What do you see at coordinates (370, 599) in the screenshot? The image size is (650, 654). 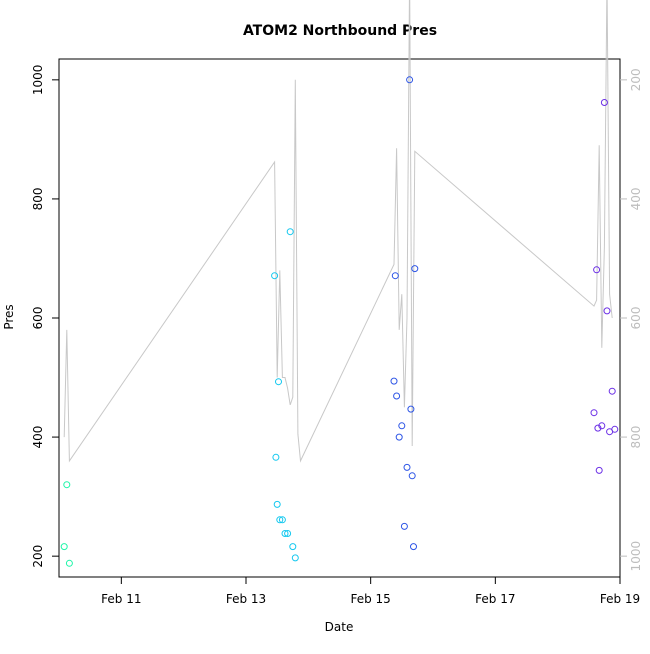 I see `x-tick-label-2: Feb 15` at bounding box center [370, 599].